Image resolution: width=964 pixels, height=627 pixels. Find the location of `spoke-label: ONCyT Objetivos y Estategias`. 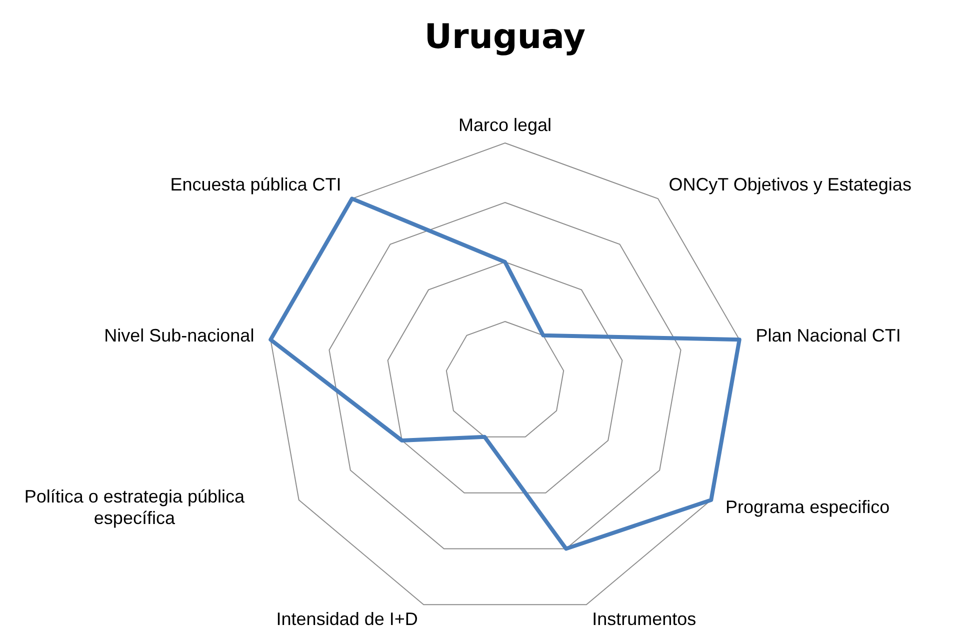

spoke-label: ONCyT Objetivos y Estategias is located at coordinates (790, 184).